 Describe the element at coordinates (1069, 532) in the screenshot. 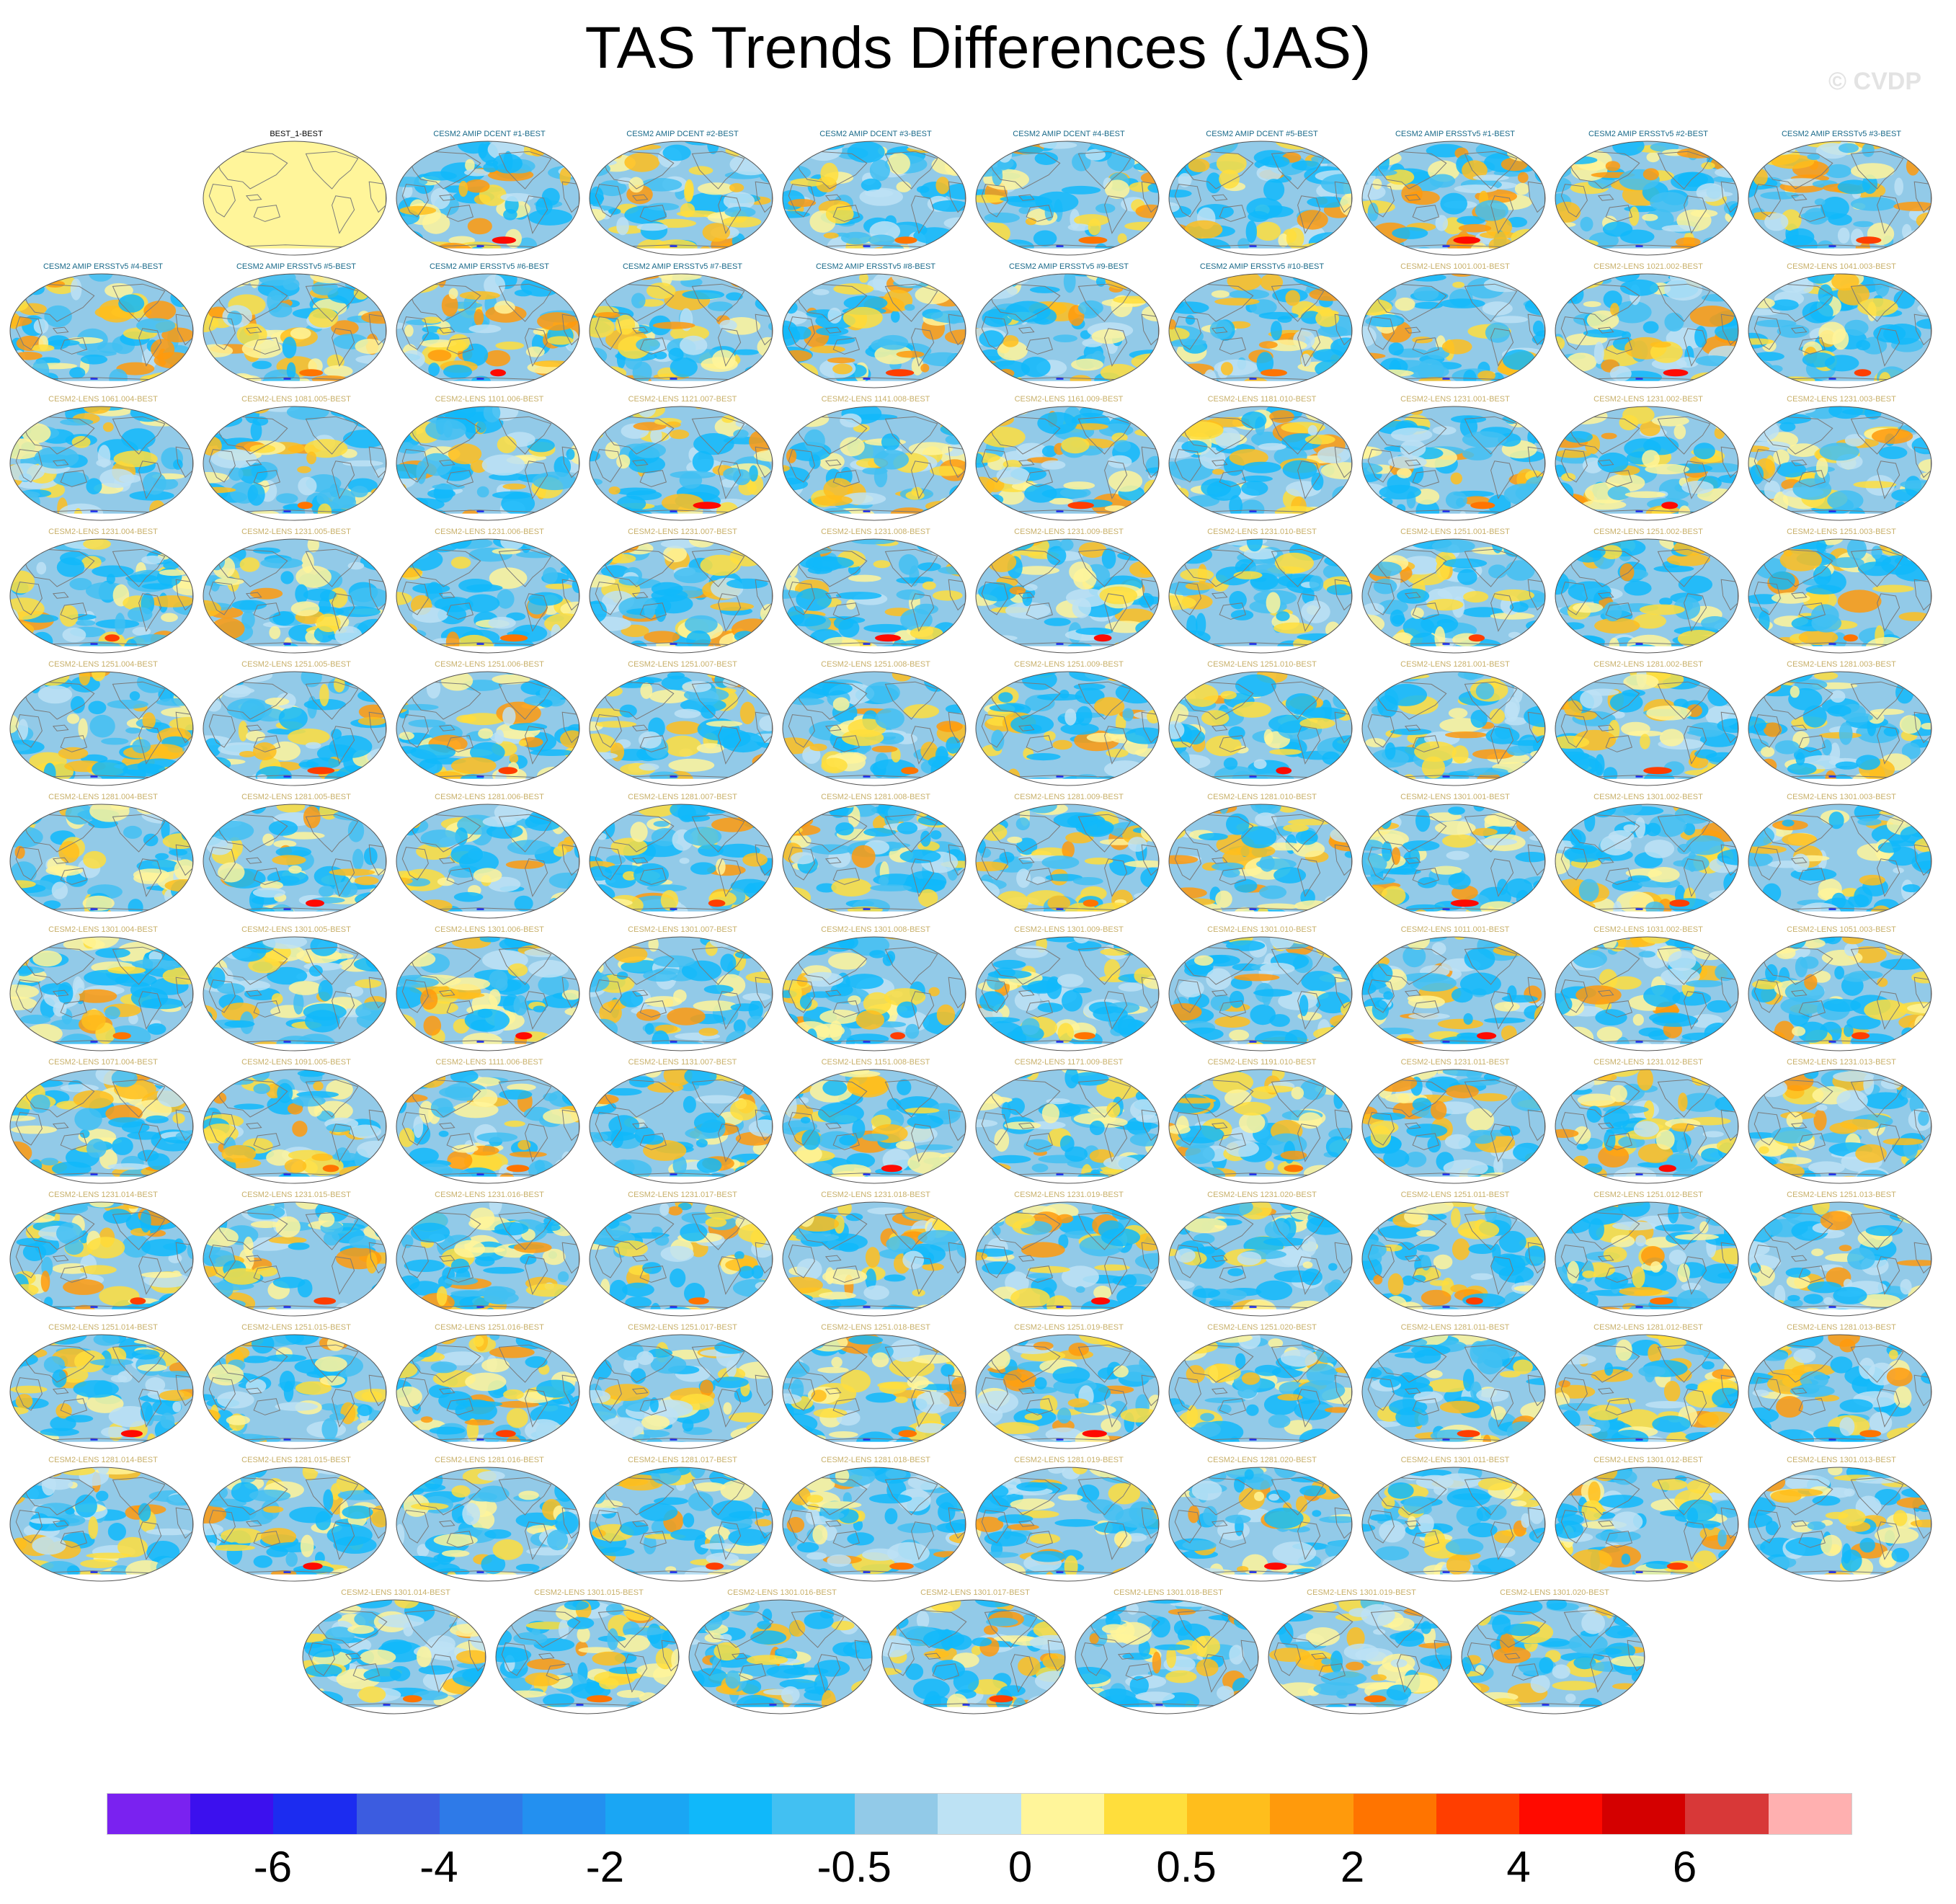

I see `panel-title: CESM2-LENS 1231.009-BEST` at that location.